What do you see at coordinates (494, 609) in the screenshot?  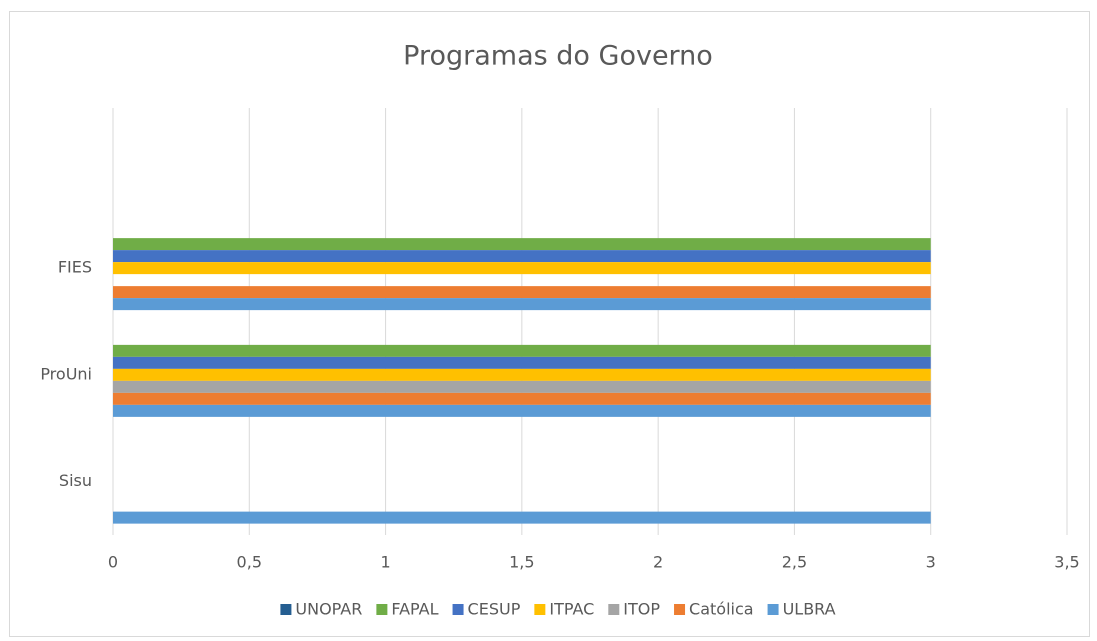 I see `legend-label: CESUP` at bounding box center [494, 609].